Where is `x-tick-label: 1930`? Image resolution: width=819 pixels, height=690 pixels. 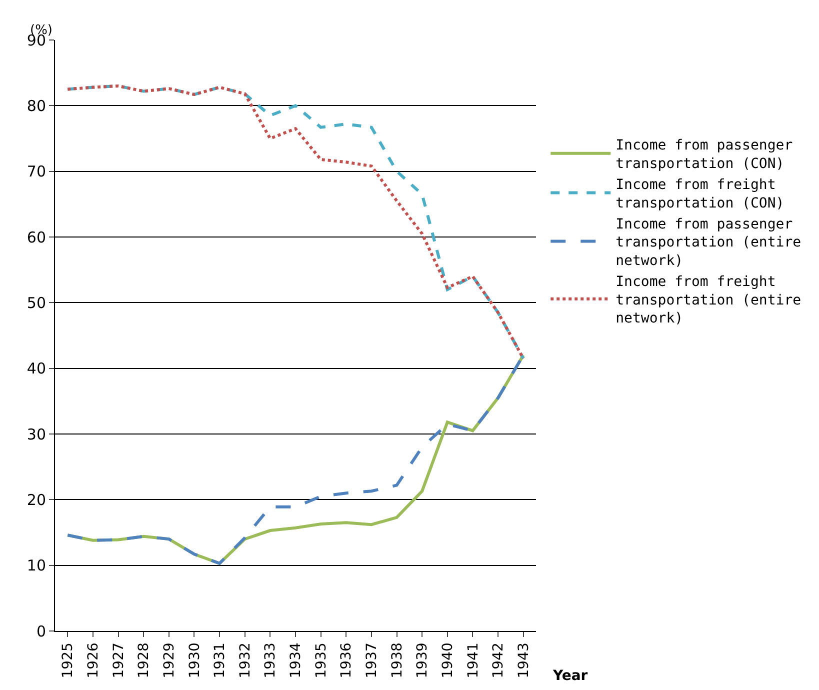
x-tick-label: 1930 is located at coordinates (194, 660).